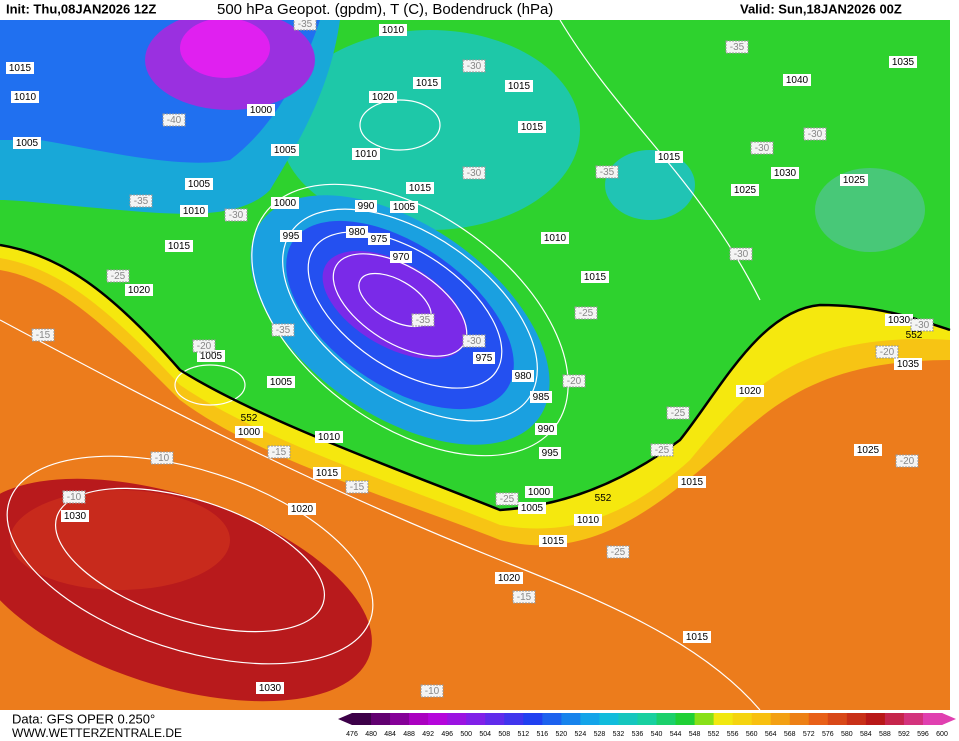  What do you see at coordinates (291, 236) in the screenshot?
I see `isobar-label: 995` at bounding box center [291, 236].